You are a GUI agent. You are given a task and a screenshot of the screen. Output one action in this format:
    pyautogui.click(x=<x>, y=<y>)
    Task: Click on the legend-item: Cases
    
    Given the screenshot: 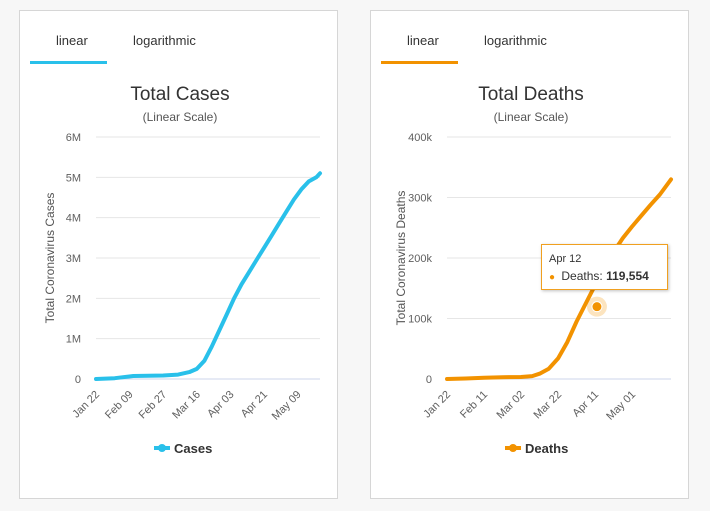 What is the action you would take?
    pyautogui.click(x=193, y=448)
    